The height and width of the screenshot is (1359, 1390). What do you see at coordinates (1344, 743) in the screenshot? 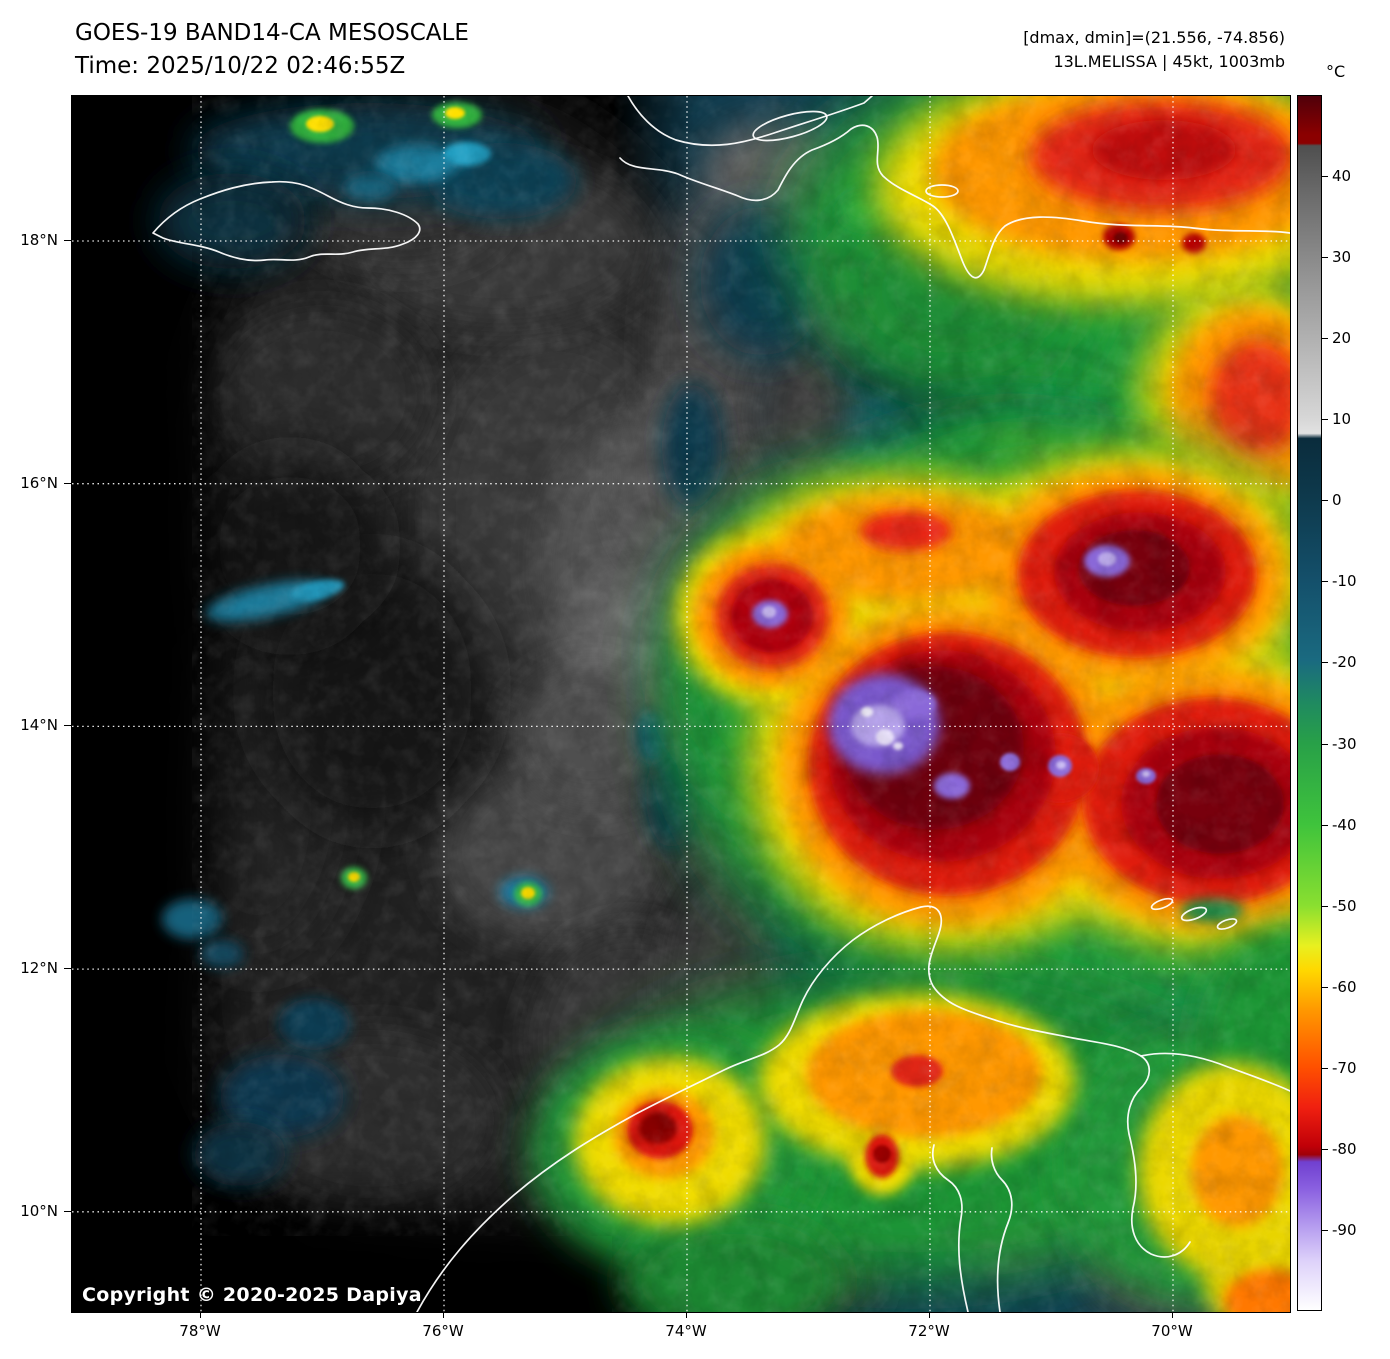
I see `colorbar-tick-label: -30` at bounding box center [1344, 743].